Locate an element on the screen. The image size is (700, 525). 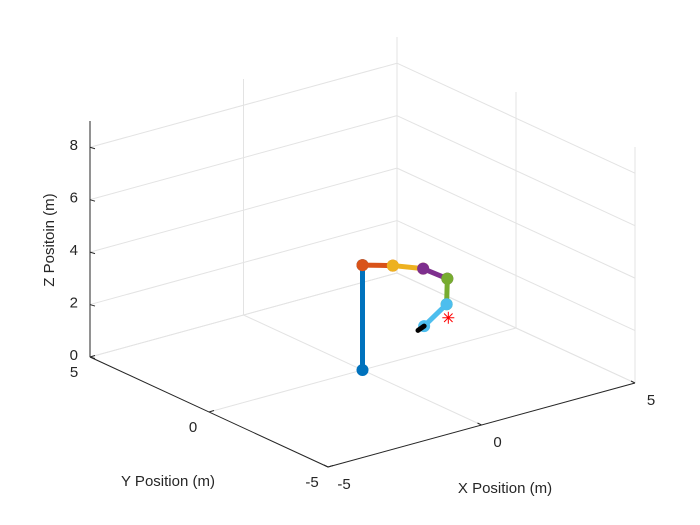
z-tick-label: 0 is located at coordinates (74, 355).